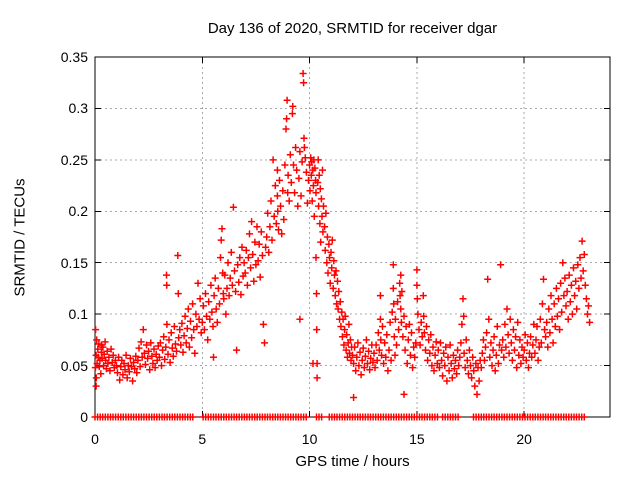 This screenshot has width=640, height=480. What do you see at coordinates (309, 439) in the screenshot?
I see `x-tick-label: 10` at bounding box center [309, 439].